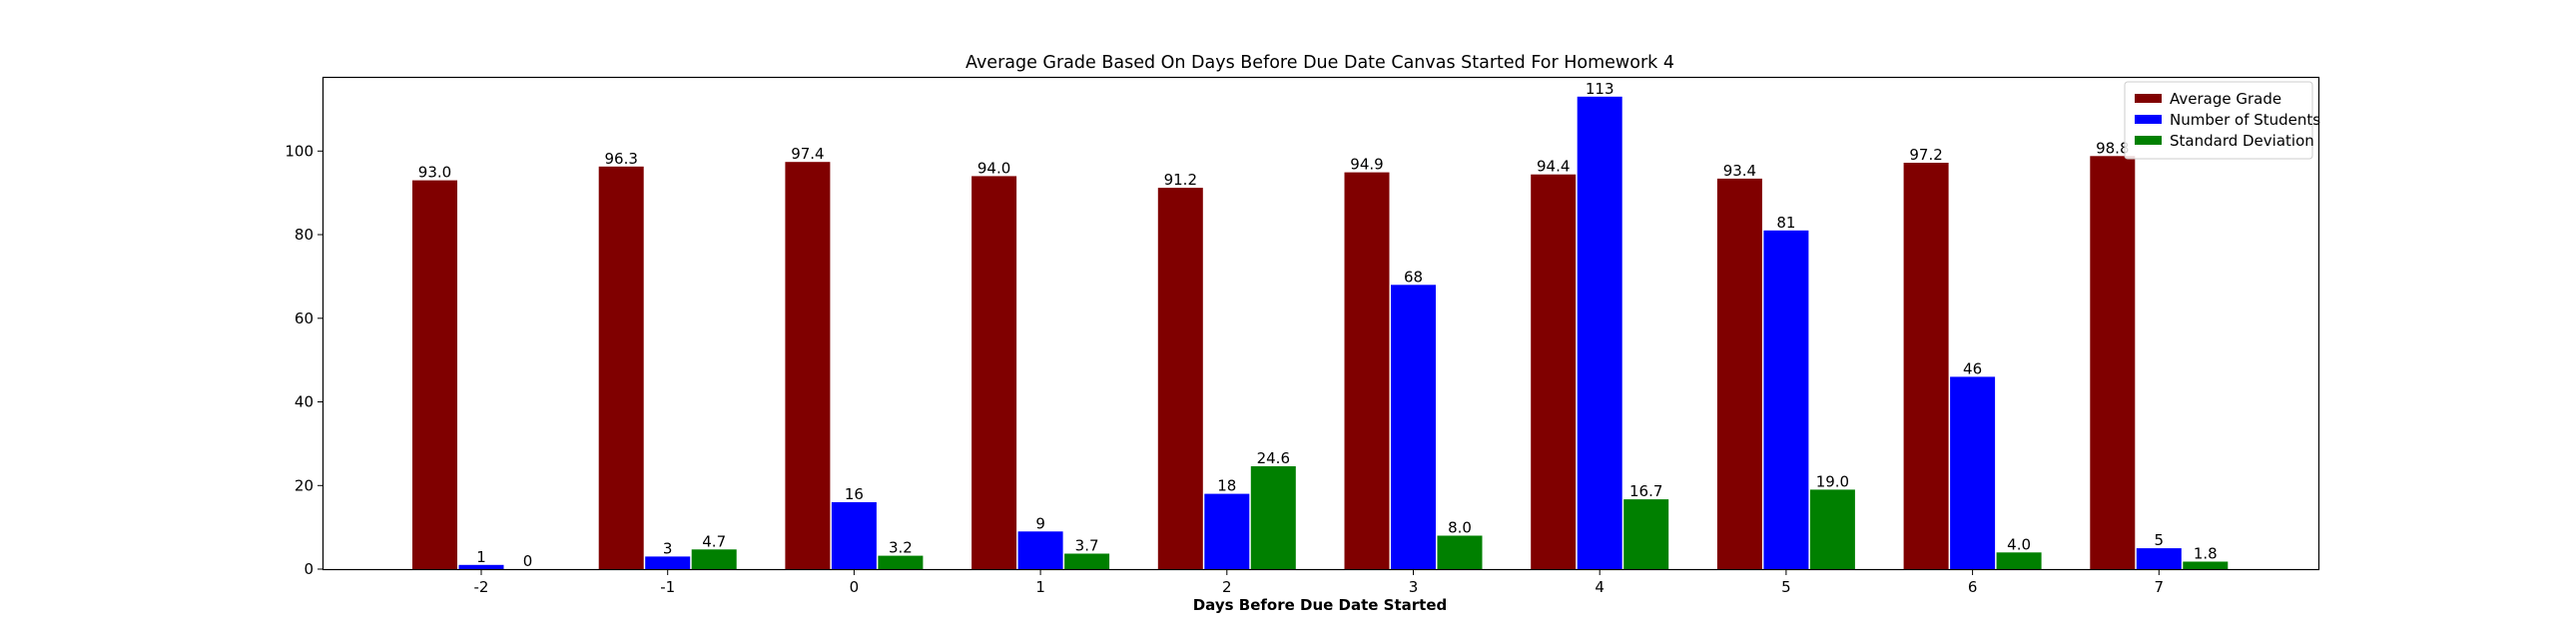 This screenshot has width=2576, height=639. I want to click on y-tick-label-0: 0, so click(309, 569).